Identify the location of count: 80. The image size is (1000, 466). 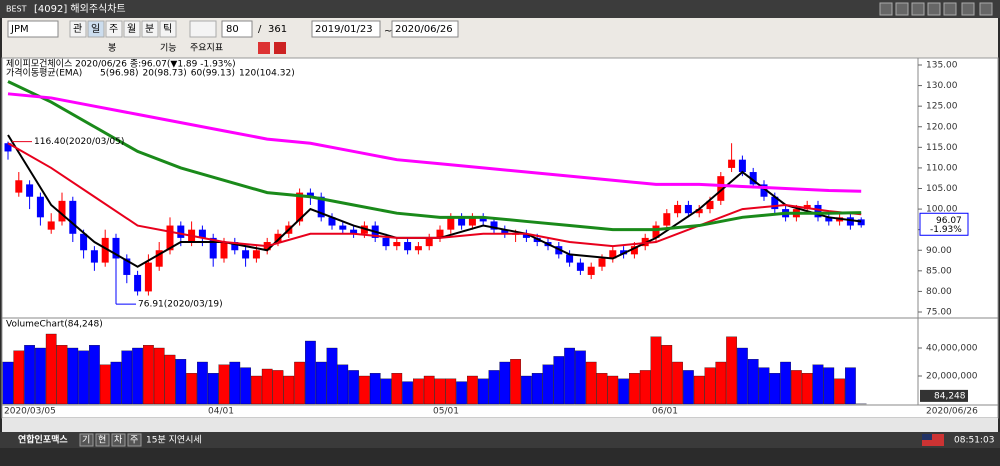
(232, 29).